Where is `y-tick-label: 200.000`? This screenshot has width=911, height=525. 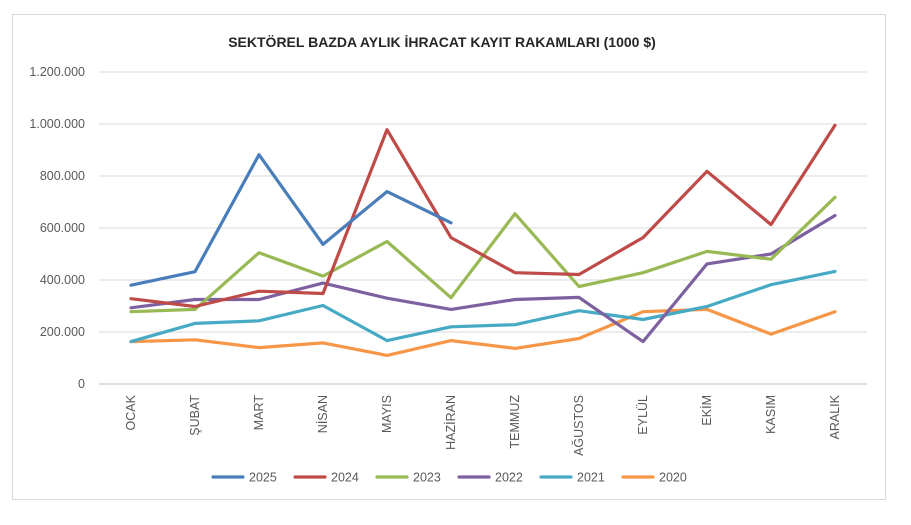 y-tick-label: 200.000 is located at coordinates (62, 332).